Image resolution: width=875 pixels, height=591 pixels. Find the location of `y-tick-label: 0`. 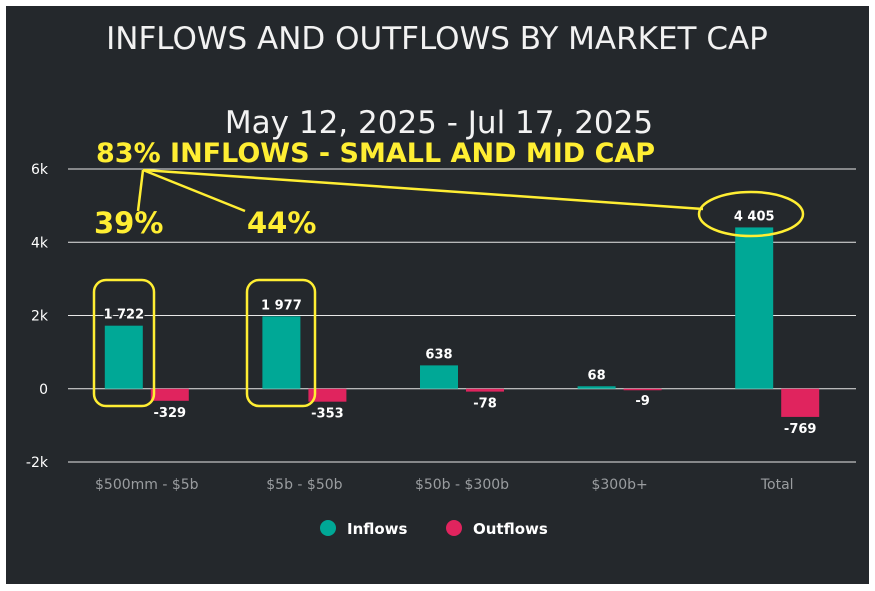

y-tick-label: 0 is located at coordinates (43, 390).